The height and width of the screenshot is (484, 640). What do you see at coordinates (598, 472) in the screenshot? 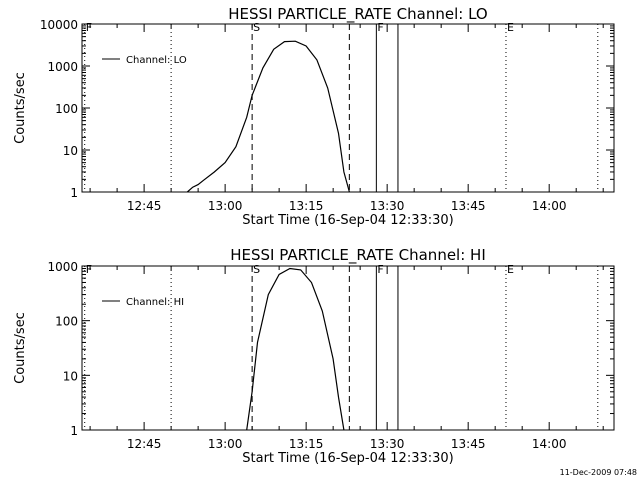
I see `footer-timestamp: 11-Dec-2009 07:48` at bounding box center [598, 472].